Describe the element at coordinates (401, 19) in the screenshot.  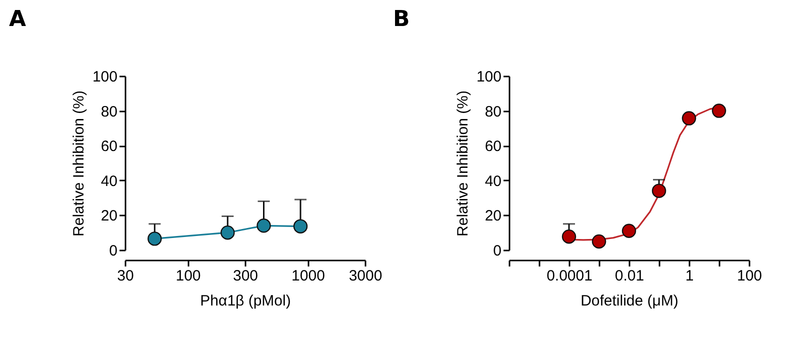
I see `chart-title: B` at that location.